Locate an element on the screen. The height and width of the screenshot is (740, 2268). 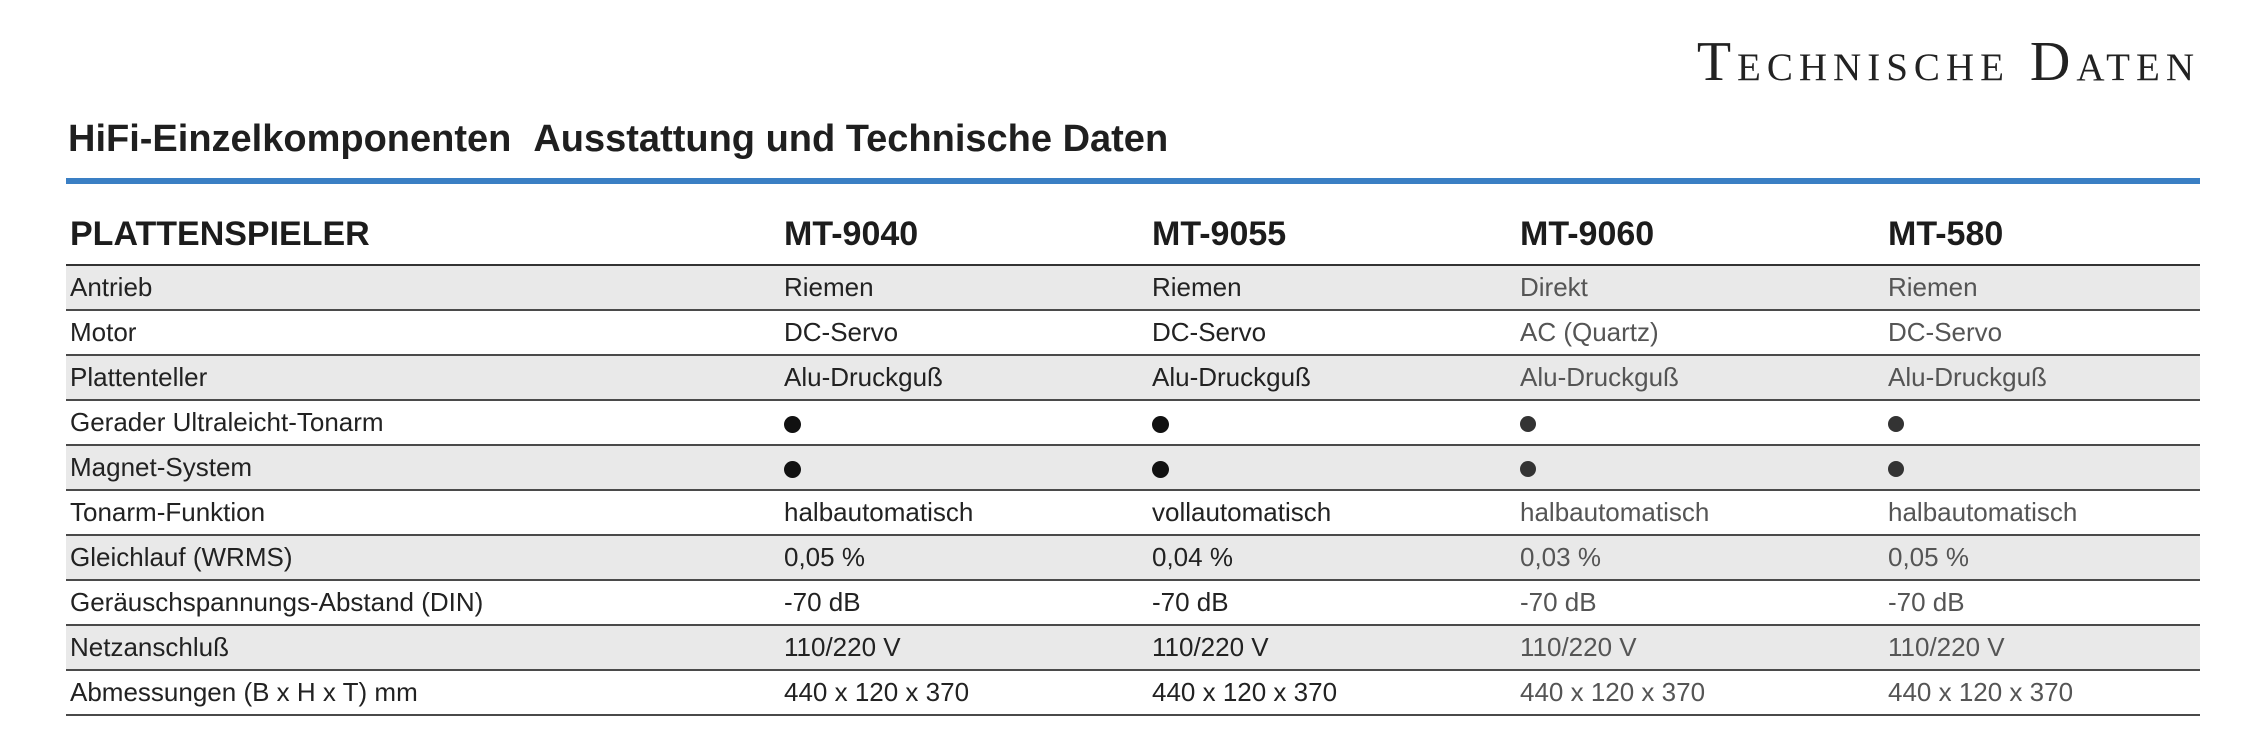
row-label: Motor is located at coordinates (423, 333).